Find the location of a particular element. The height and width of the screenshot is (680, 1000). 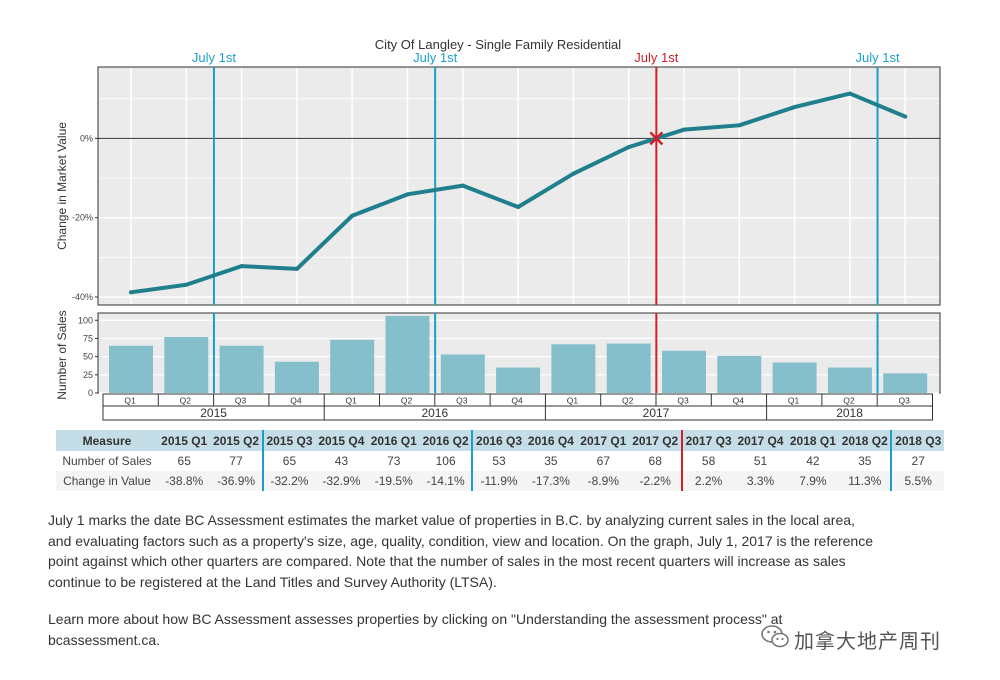

table-cell: -32.9% is located at coordinates (341, 481).